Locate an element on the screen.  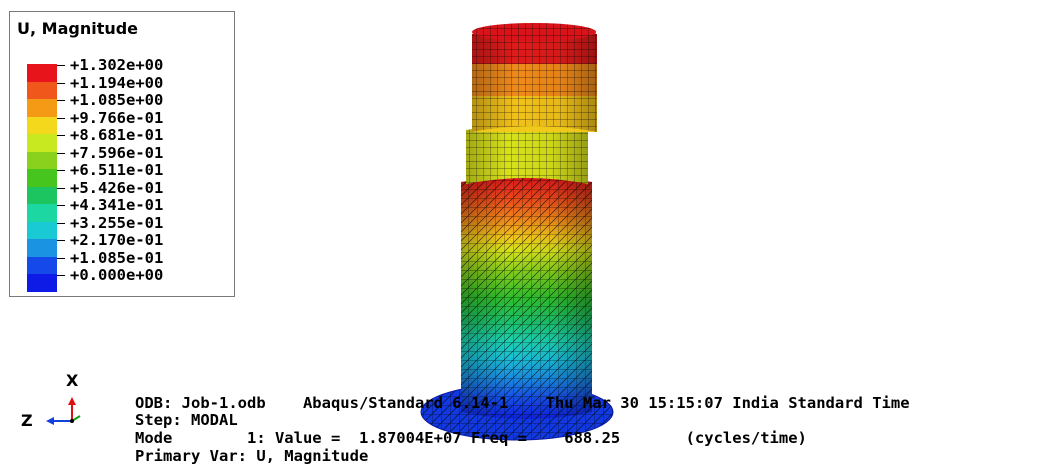
legend-label: +9.766e-01 is located at coordinates (117, 117).